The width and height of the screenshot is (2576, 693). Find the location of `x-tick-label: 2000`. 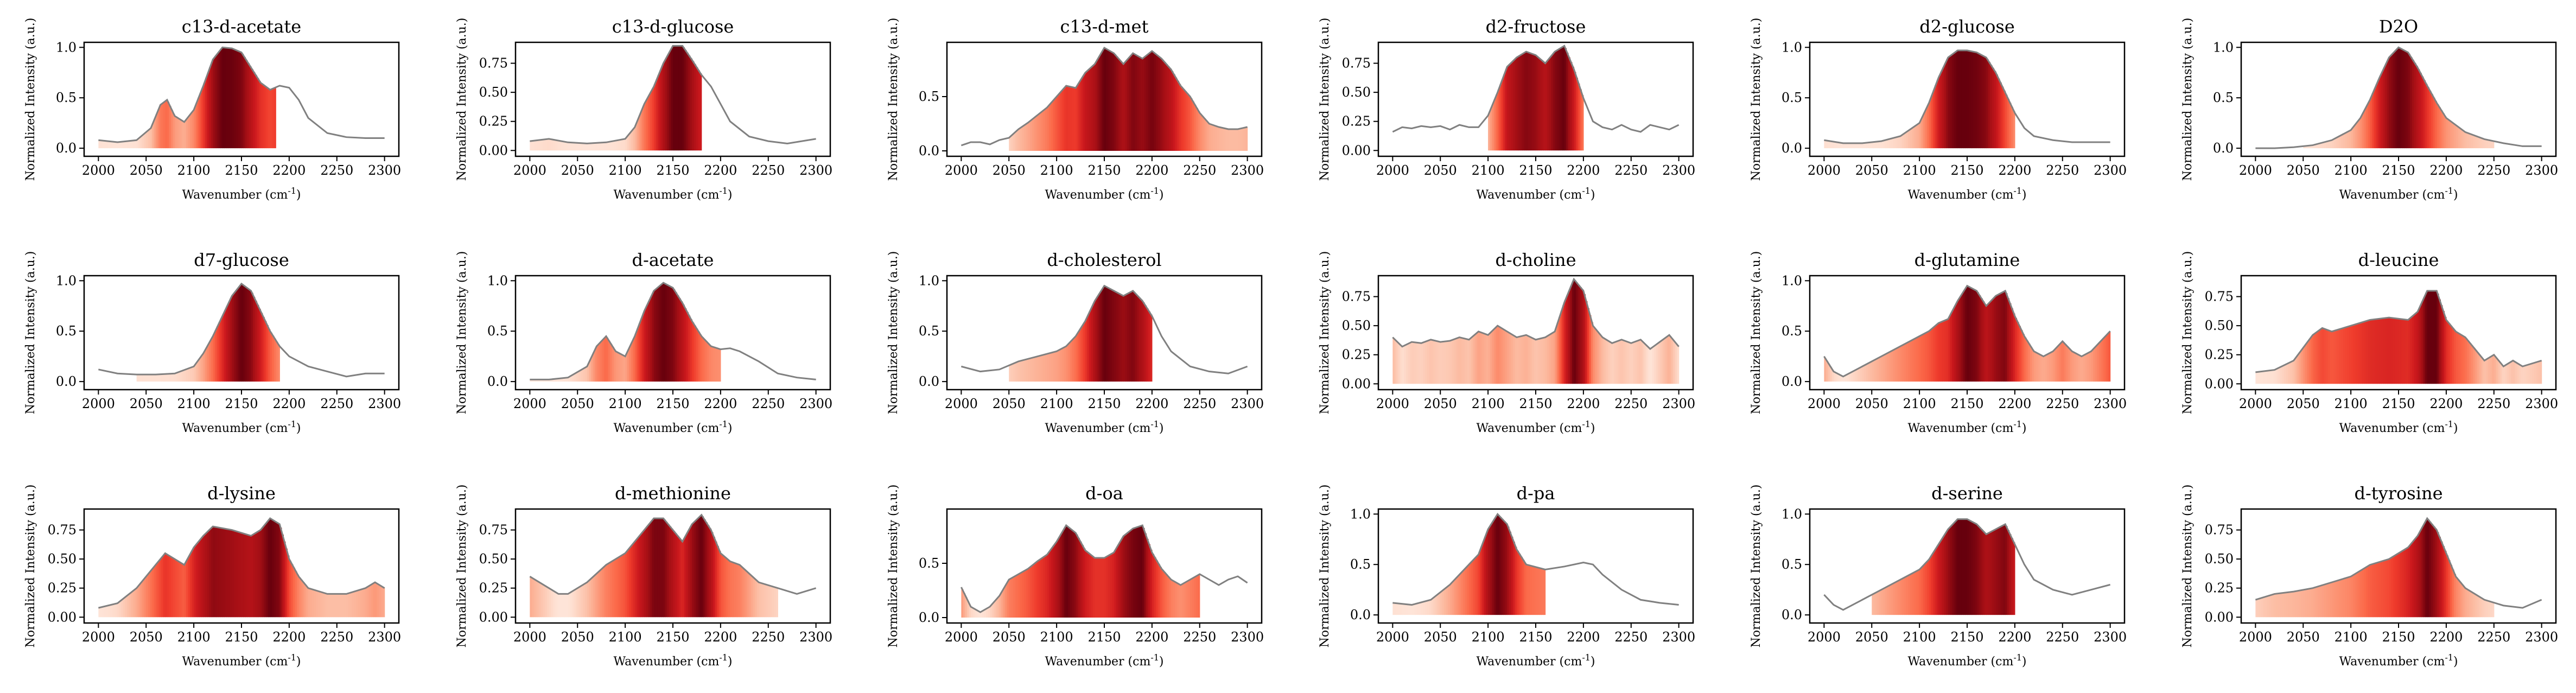

x-tick-label: 2000 is located at coordinates (98, 404).